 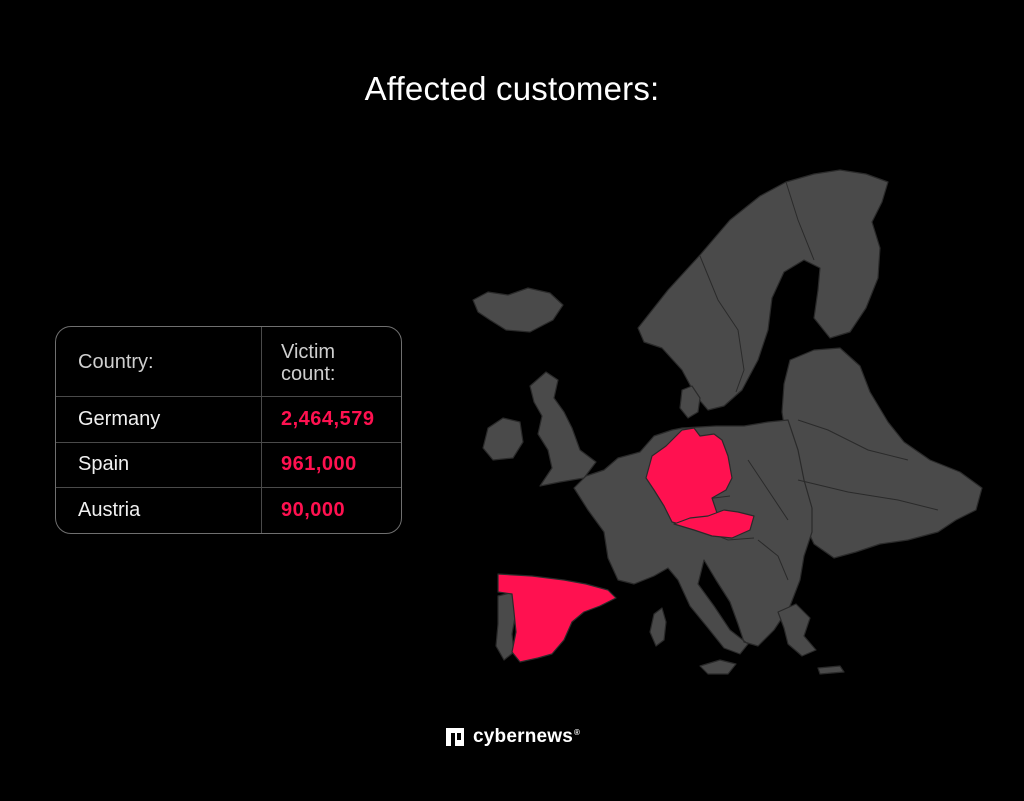 I want to click on brand-name: cybernews, so click(x=523, y=736).